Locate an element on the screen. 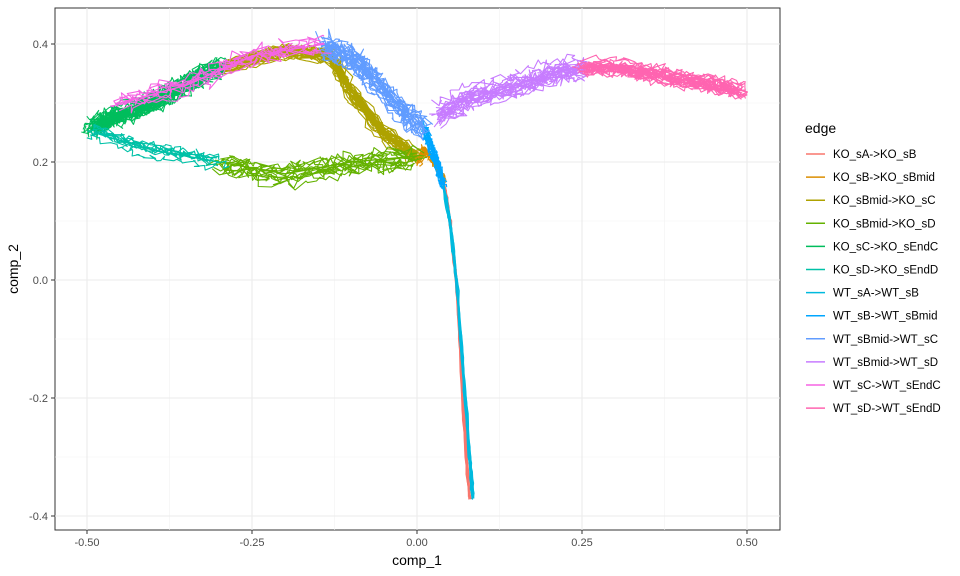 This screenshot has height=576, width=960. legend-item: KO_sB->KO_sBmid is located at coordinates (870, 178).